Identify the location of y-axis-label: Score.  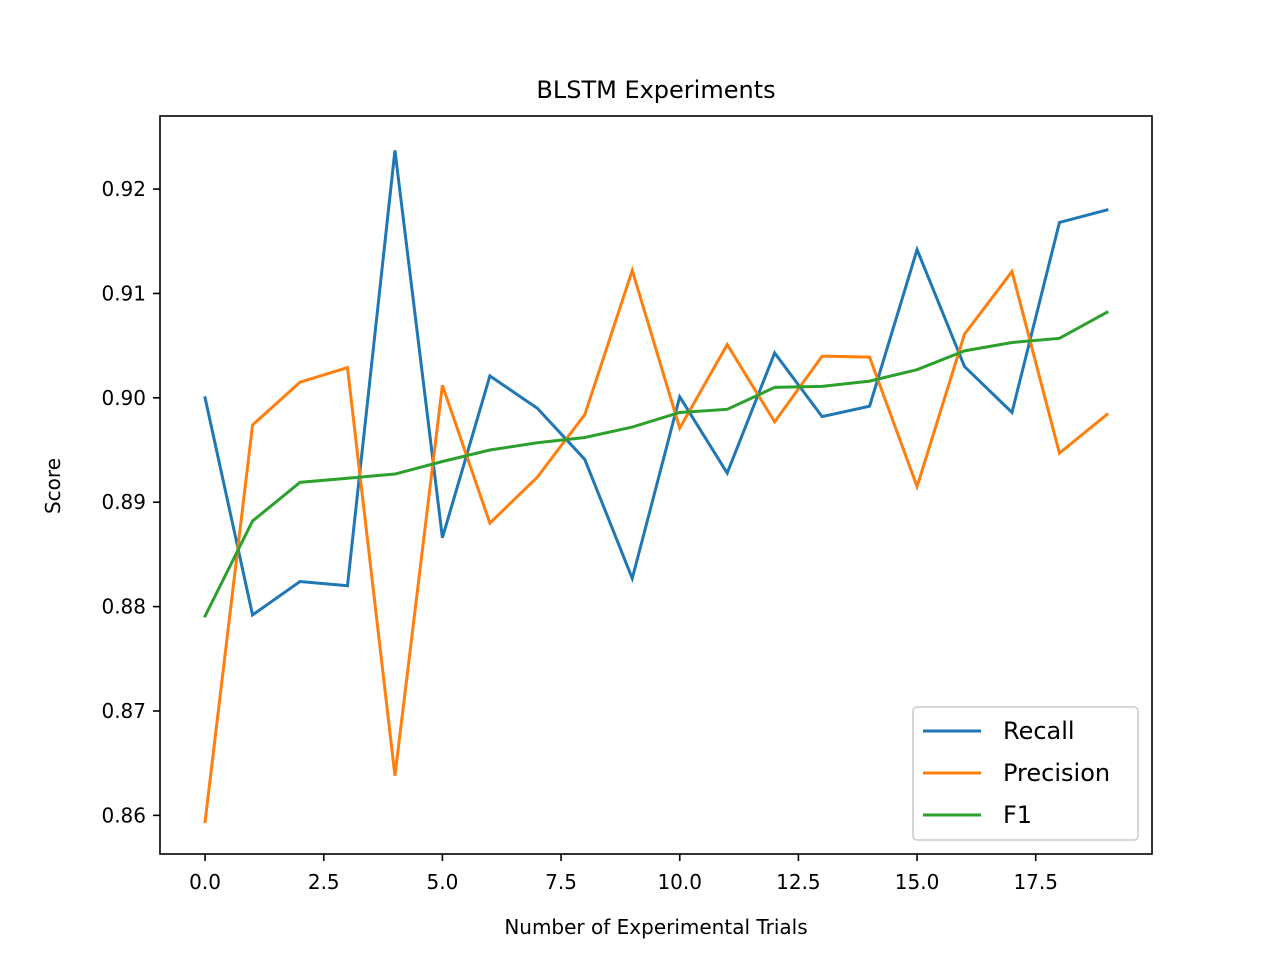
(53, 486).